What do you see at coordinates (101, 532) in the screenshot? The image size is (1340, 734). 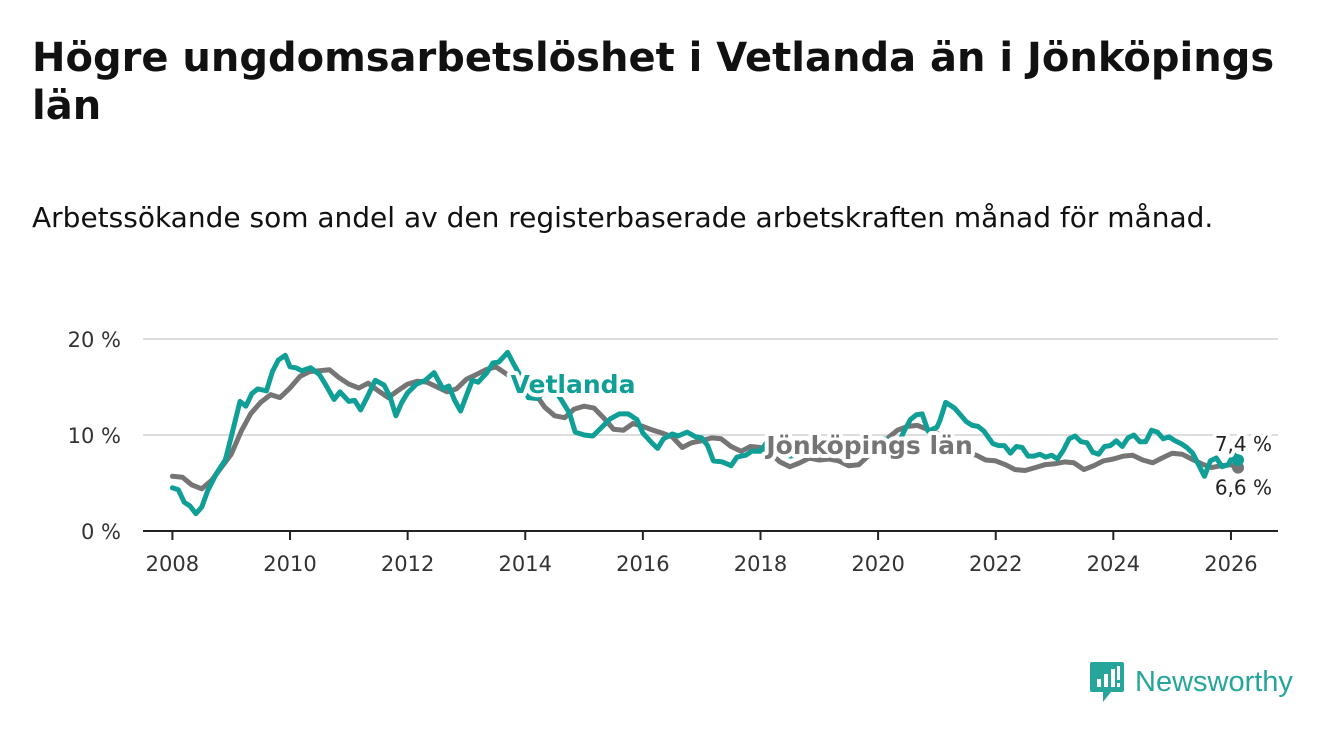 I see `y-tick-label: 0 %` at bounding box center [101, 532].